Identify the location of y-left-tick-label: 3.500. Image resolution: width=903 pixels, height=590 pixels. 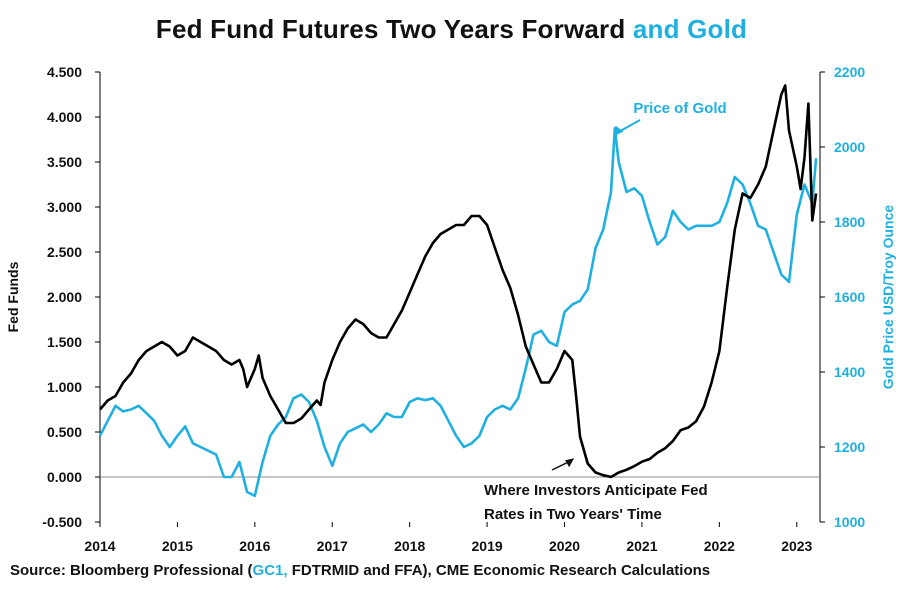
(64, 162).